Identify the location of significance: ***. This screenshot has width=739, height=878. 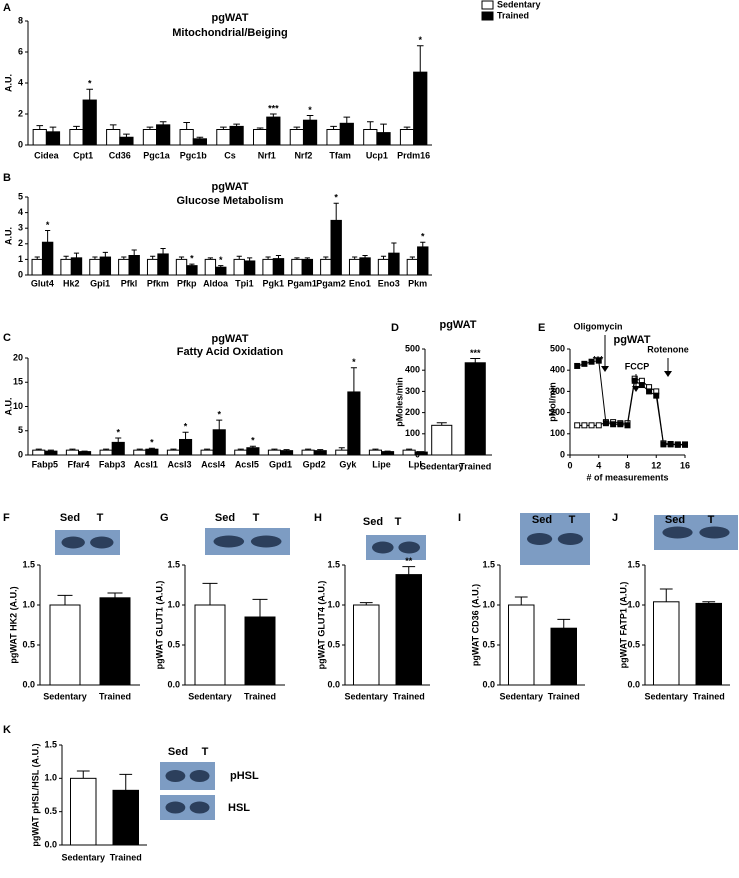
(273, 108).